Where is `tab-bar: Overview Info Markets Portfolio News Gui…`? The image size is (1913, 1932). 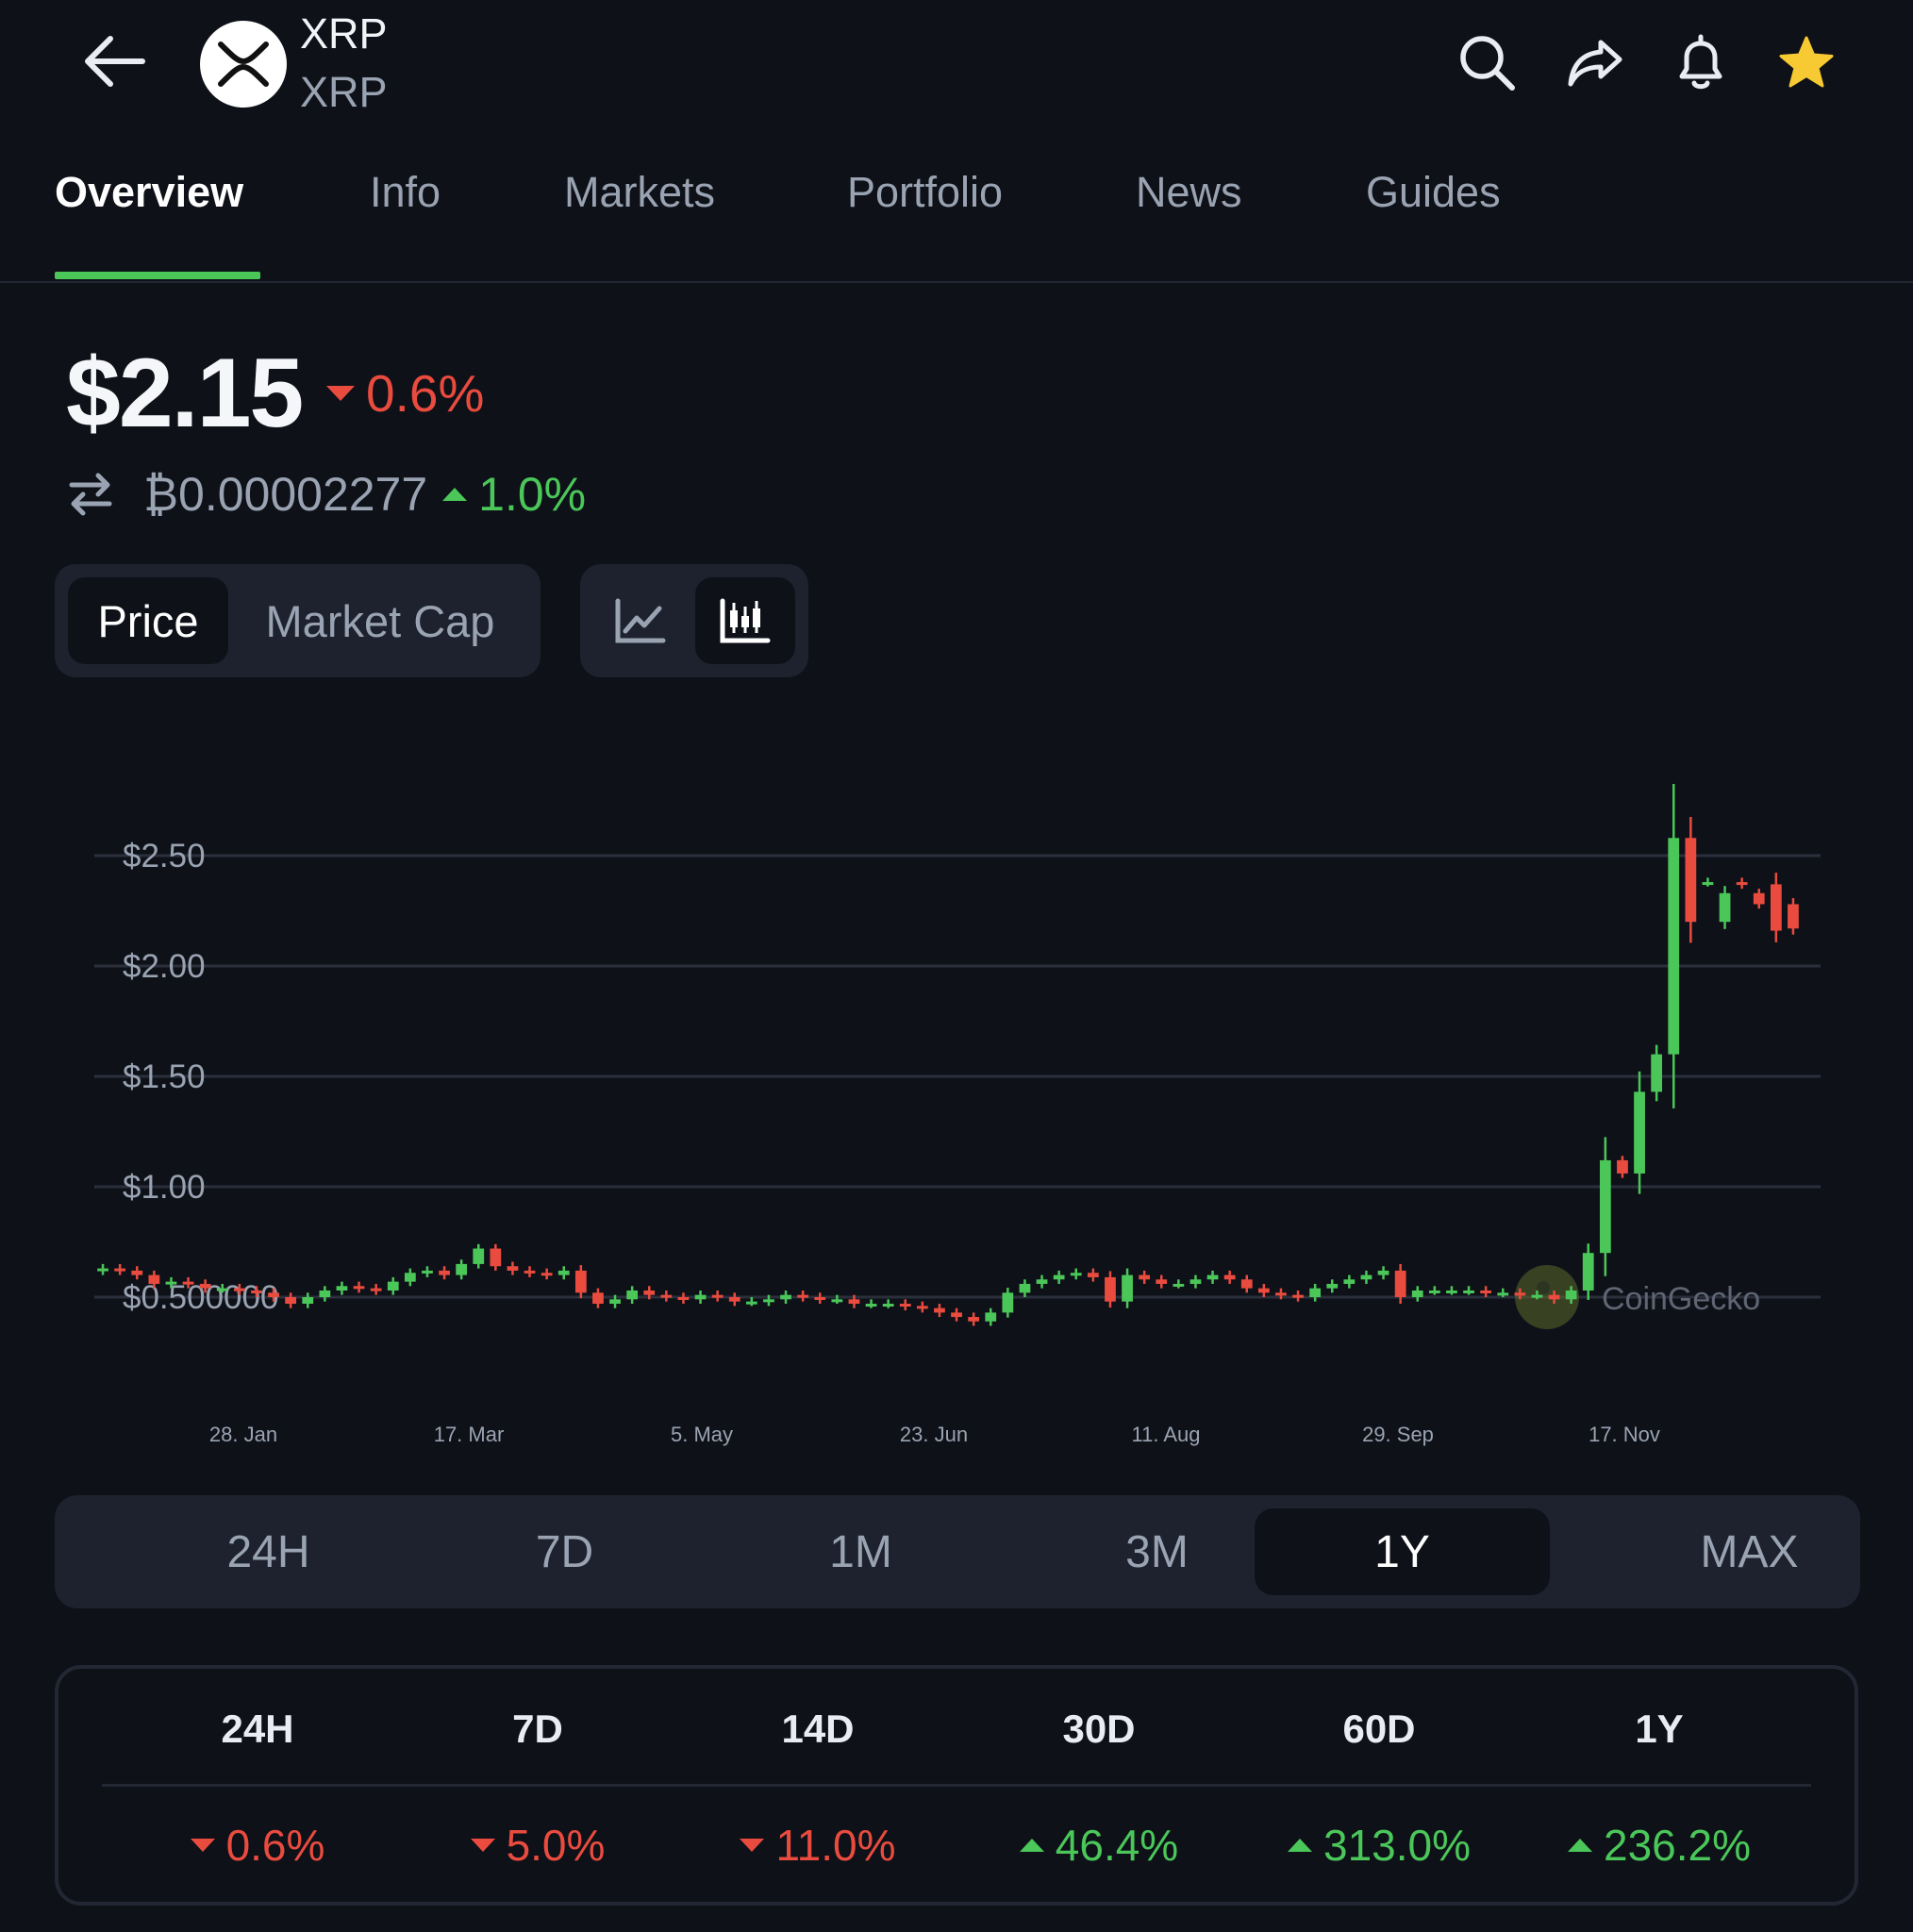 tab-bar: Overview Info Markets Portfolio News Gui… is located at coordinates (957, 213).